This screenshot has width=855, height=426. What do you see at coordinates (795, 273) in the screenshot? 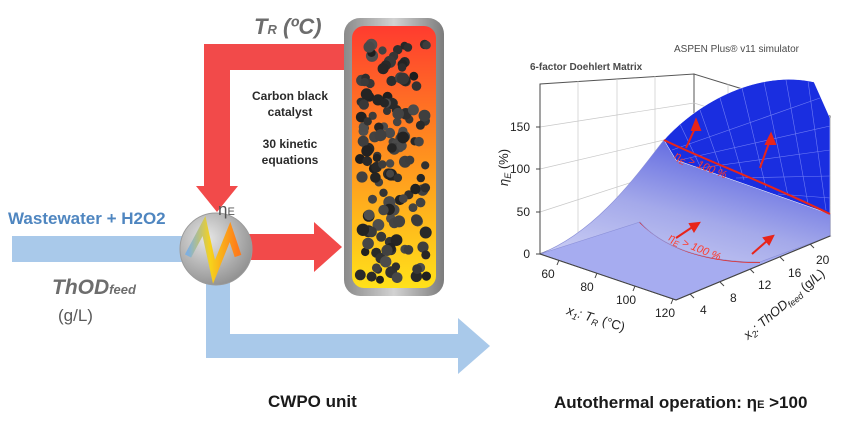
I see `y-tick-16: 16` at bounding box center [795, 273].